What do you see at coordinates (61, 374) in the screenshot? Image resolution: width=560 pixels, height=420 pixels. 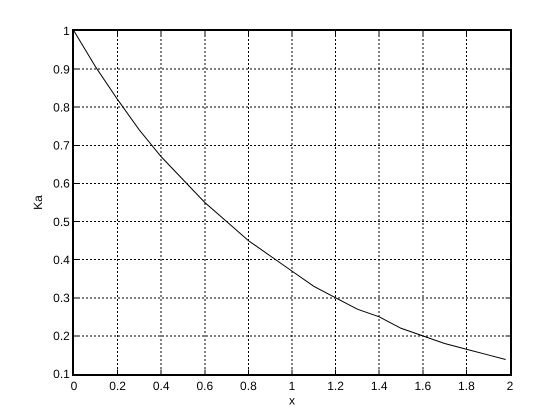 I see `y-tick-label: 0.1` at bounding box center [61, 374].